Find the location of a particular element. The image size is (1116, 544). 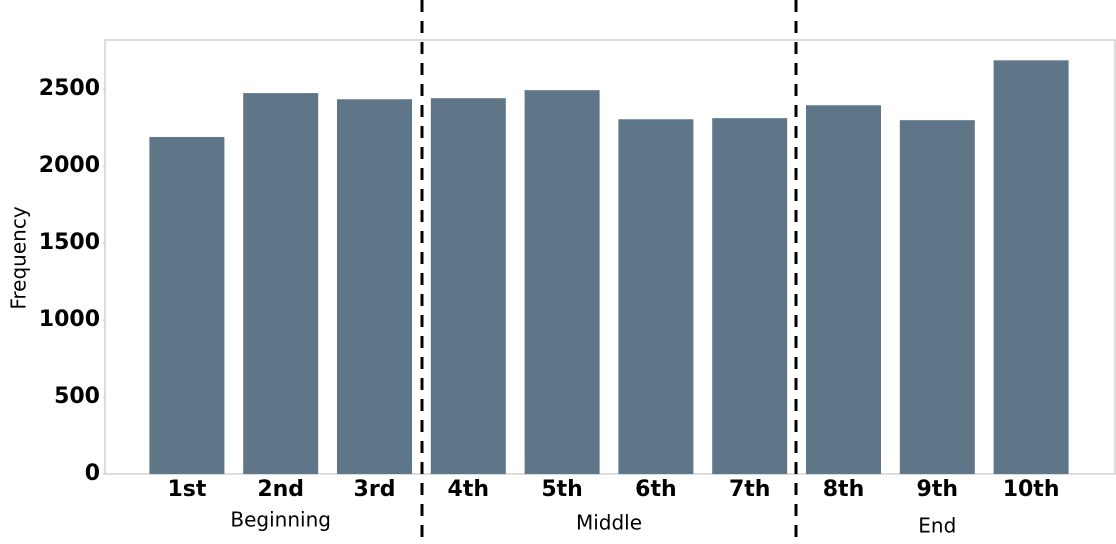

group-label: End is located at coordinates (937, 526).